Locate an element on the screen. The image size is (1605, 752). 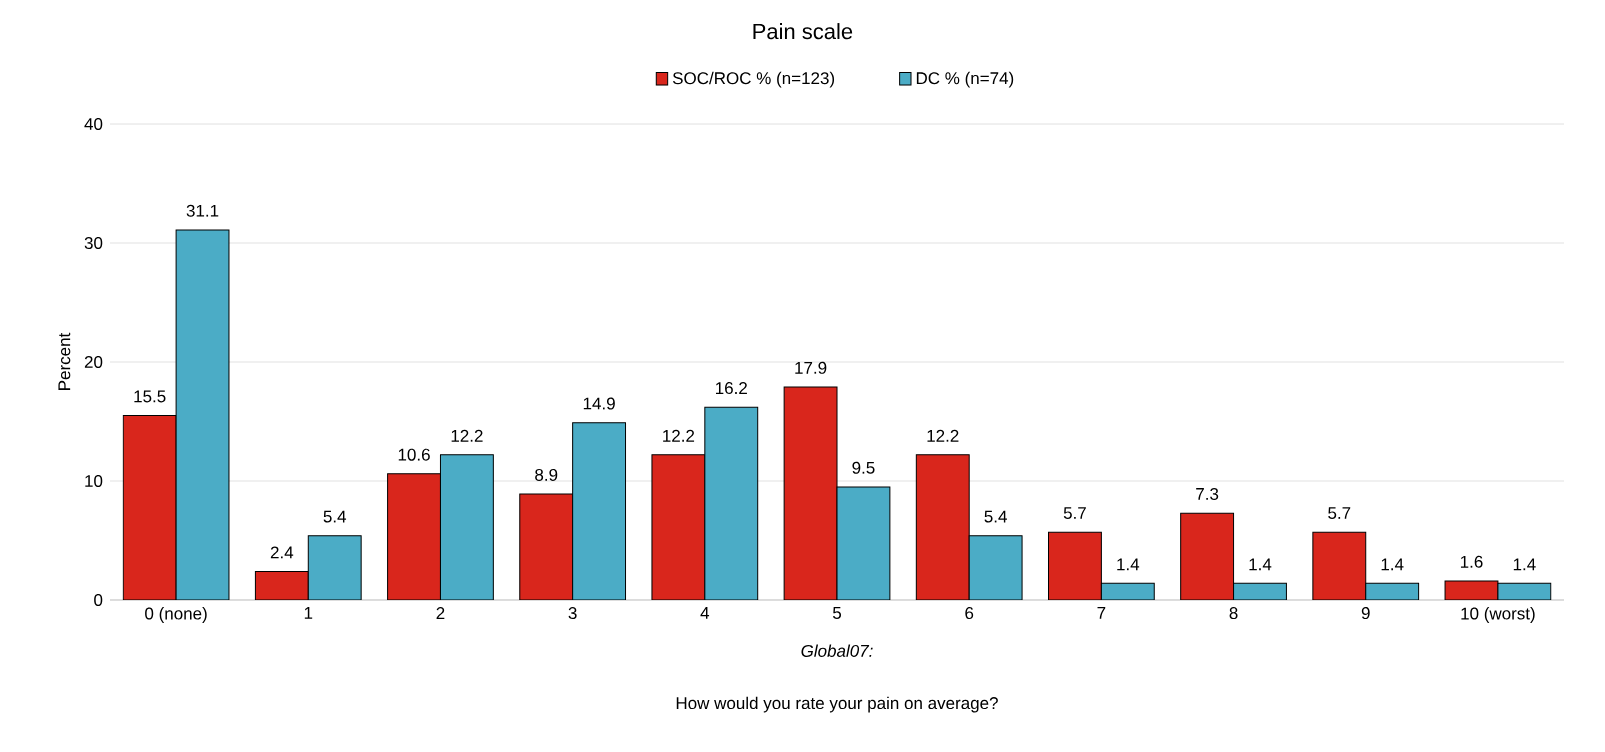
data-label: 1.6 is located at coordinates (1471, 561).